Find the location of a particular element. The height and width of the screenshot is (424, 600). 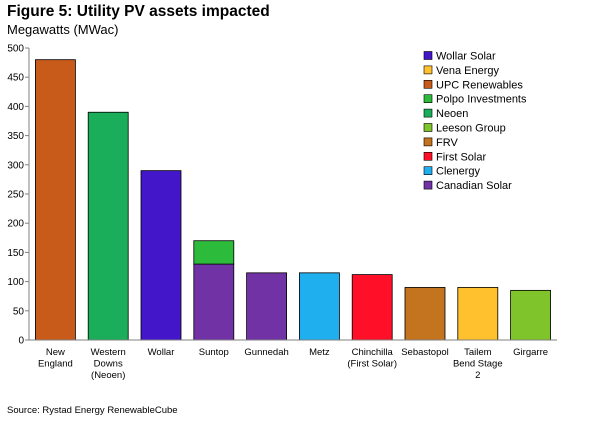

legend-label: Leeson Group is located at coordinates (471, 129).